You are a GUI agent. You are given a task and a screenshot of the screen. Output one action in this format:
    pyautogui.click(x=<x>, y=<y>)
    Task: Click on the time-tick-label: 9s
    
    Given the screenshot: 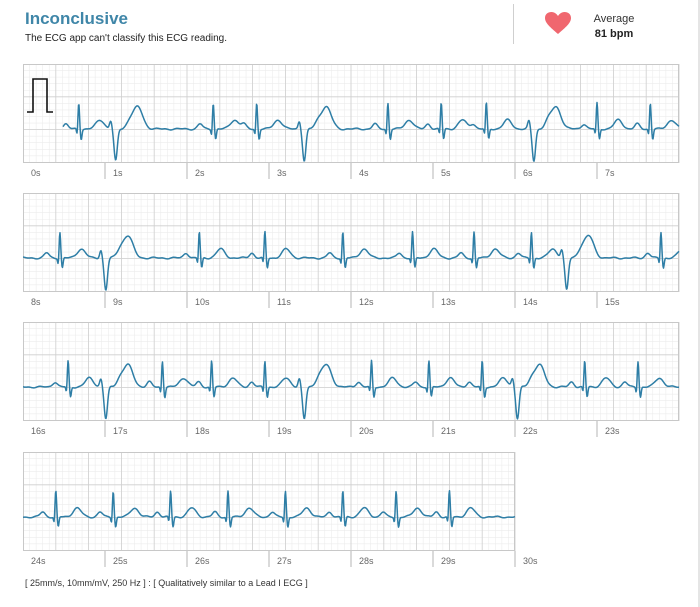 What is the action you would take?
    pyautogui.click(x=118, y=302)
    